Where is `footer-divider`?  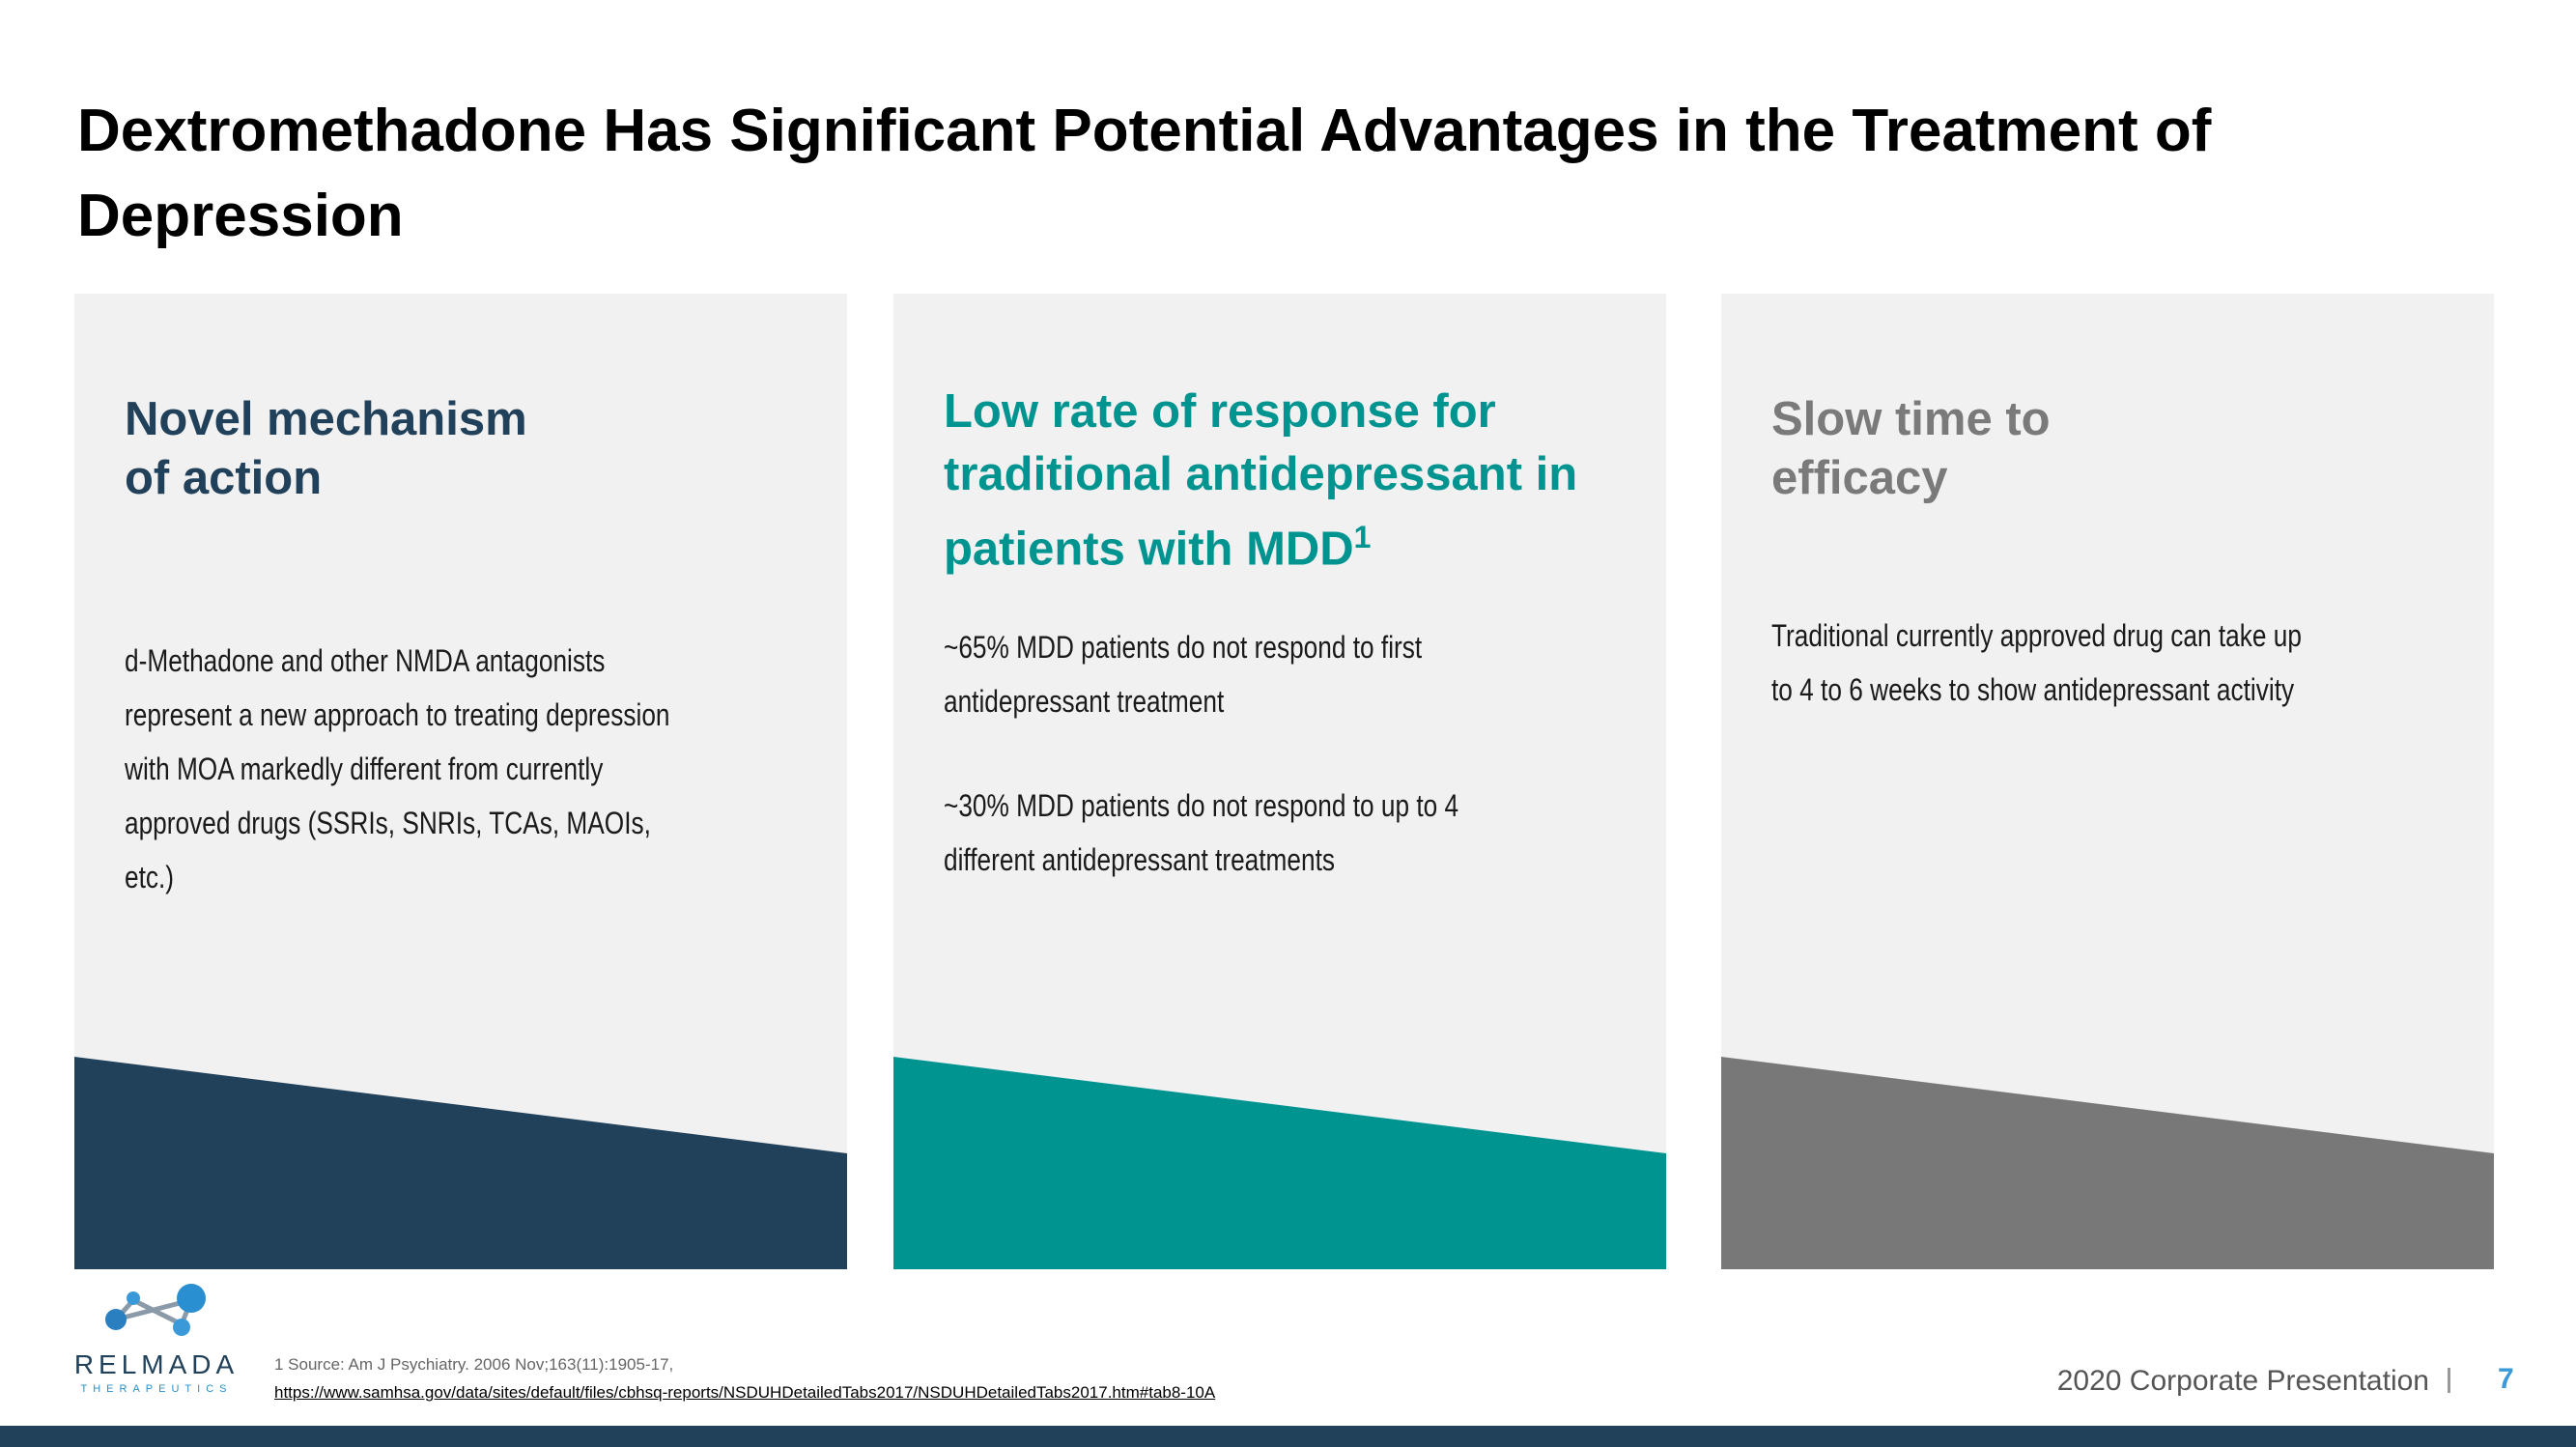
footer-divider is located at coordinates (2449, 1381).